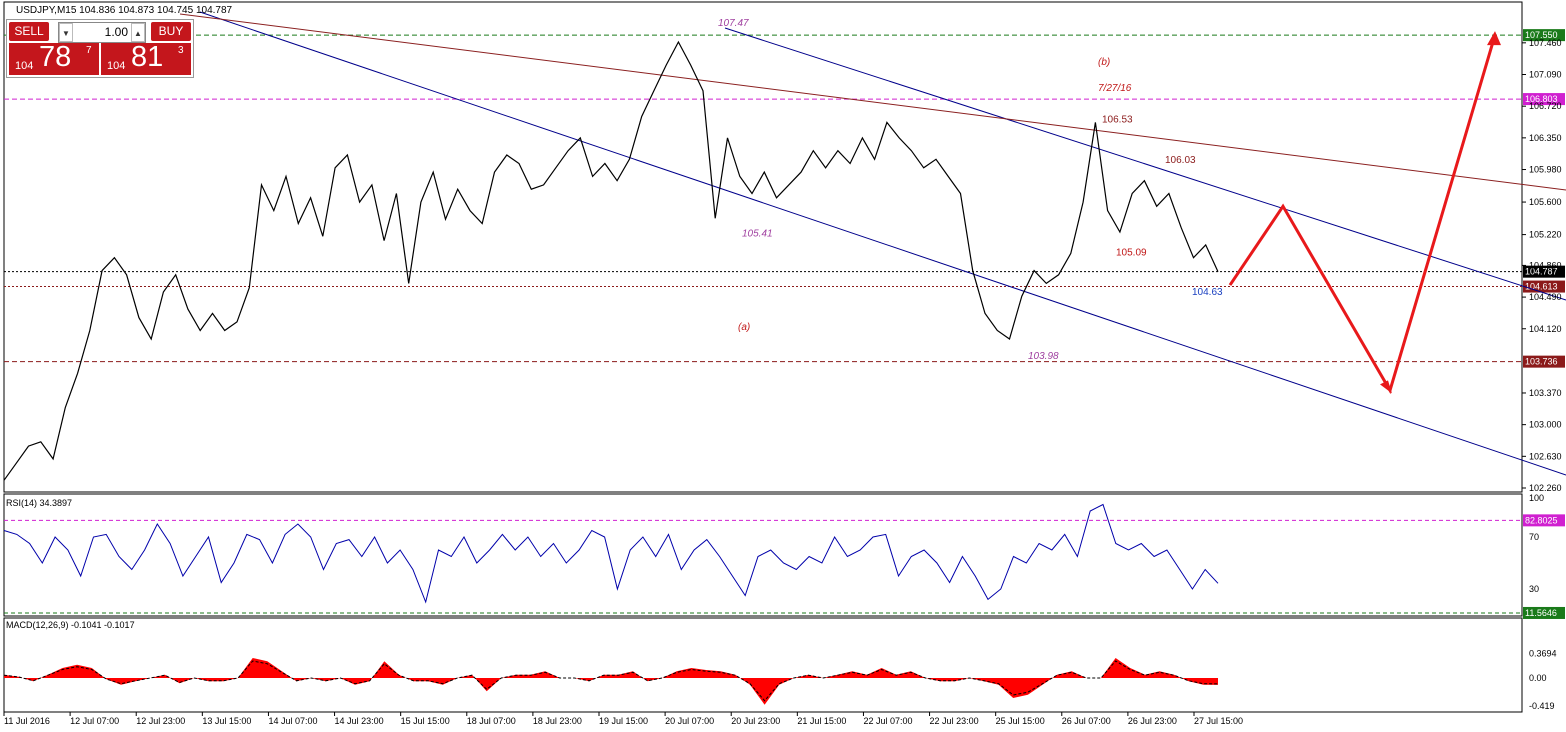 The width and height of the screenshot is (1566, 732). I want to click on macd-area, so click(611, 681).